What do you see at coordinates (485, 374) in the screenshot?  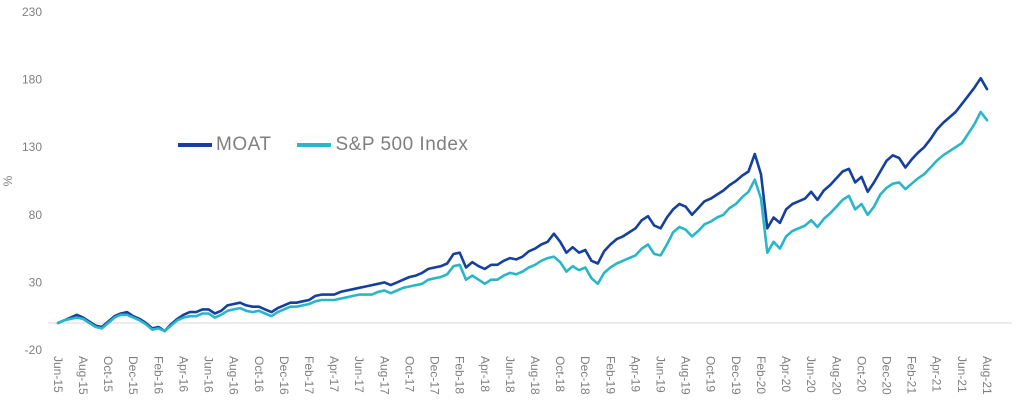 I see `x-axis-tick-label: Apr-18` at bounding box center [485, 374].